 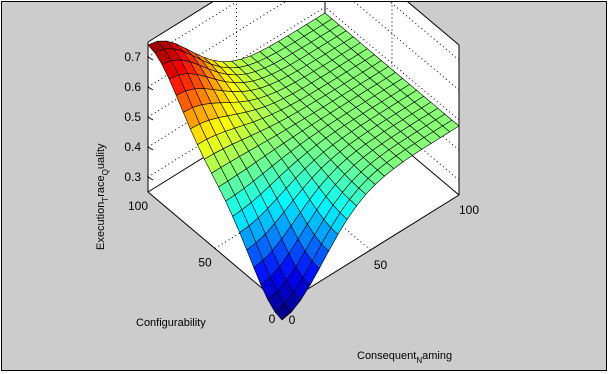 I want to click on y-tick-label: 100, so click(x=138, y=206).